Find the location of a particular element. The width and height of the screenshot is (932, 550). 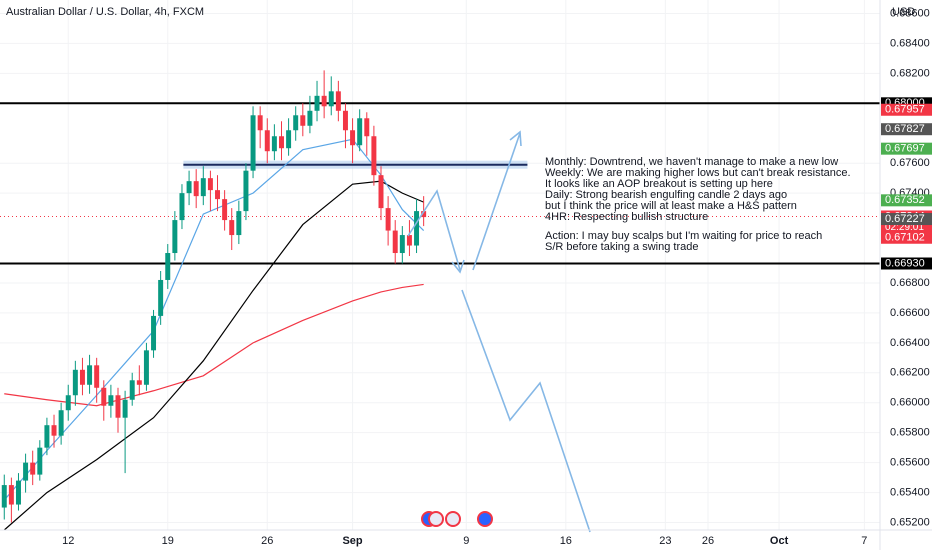

x-tick-label: 19 is located at coordinates (168, 541).